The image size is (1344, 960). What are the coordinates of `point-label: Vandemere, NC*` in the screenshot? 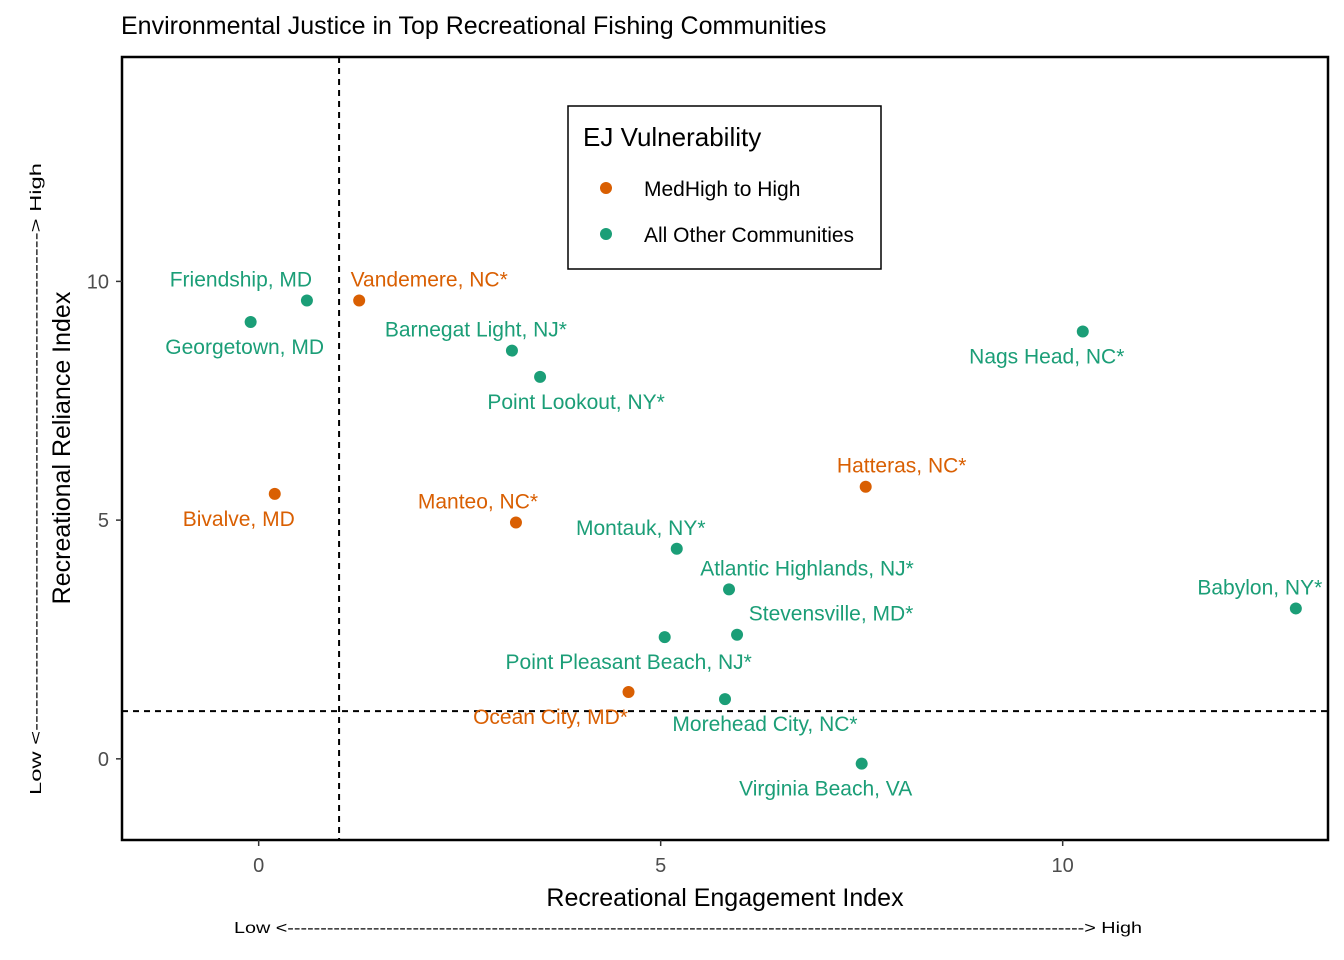 It's located at (429, 279).